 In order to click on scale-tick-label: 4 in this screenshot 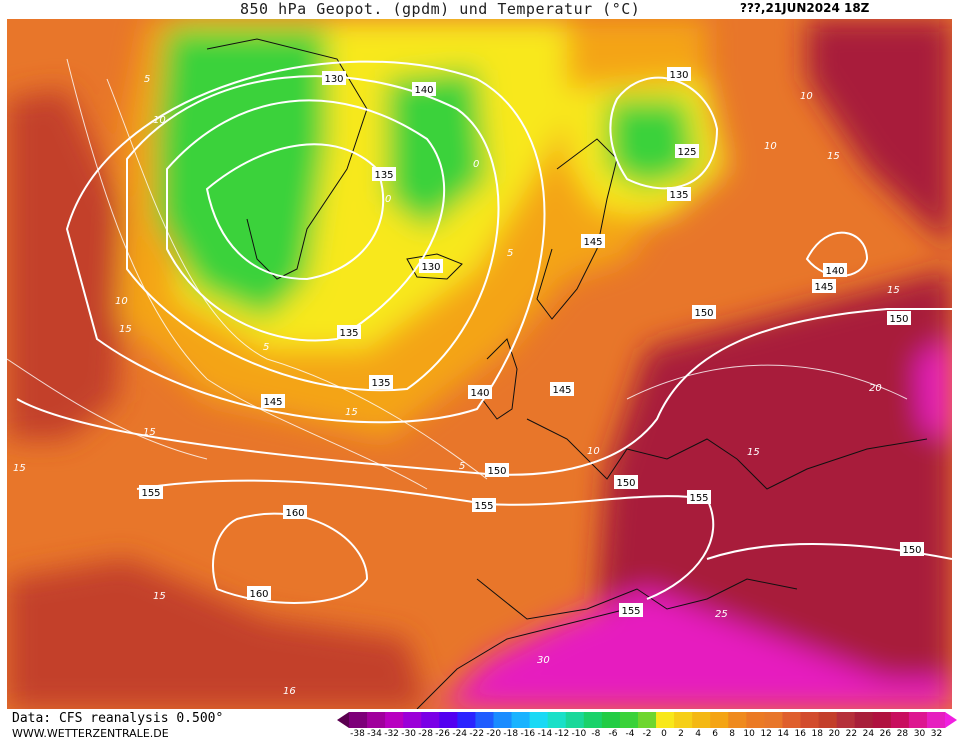, I will do `click(698, 734)`.